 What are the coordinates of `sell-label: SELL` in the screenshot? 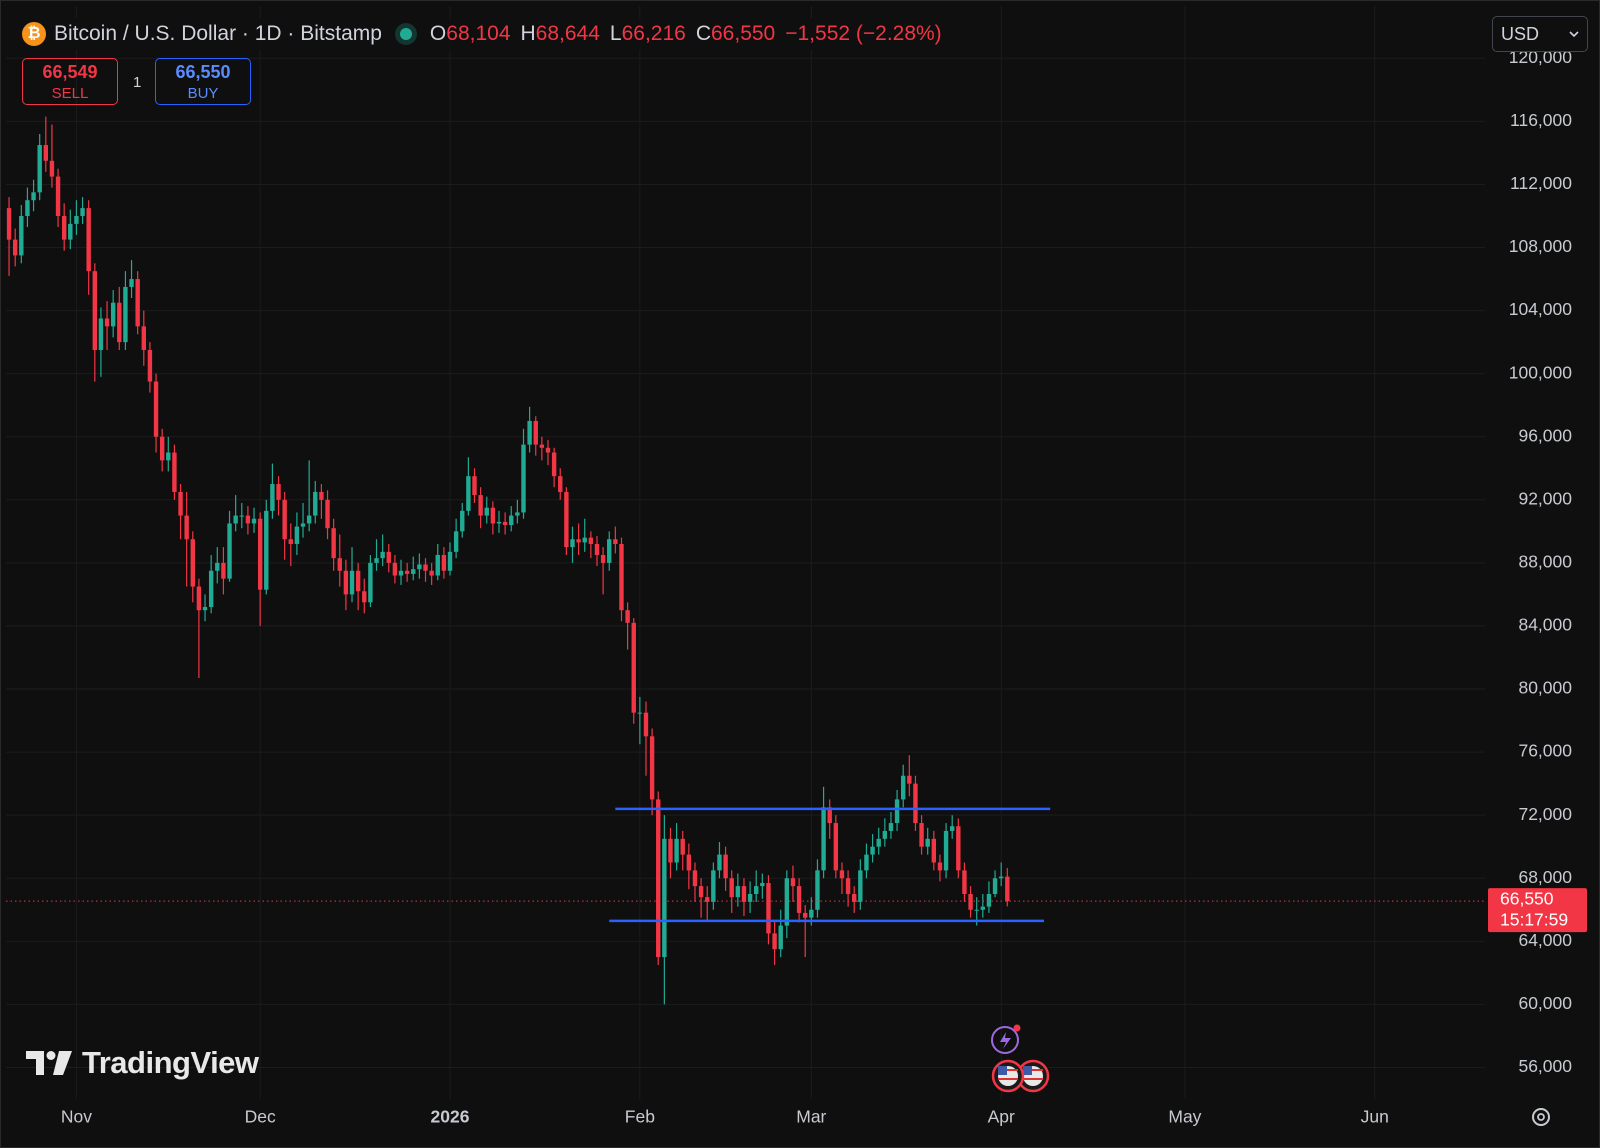 It's located at (70, 93).